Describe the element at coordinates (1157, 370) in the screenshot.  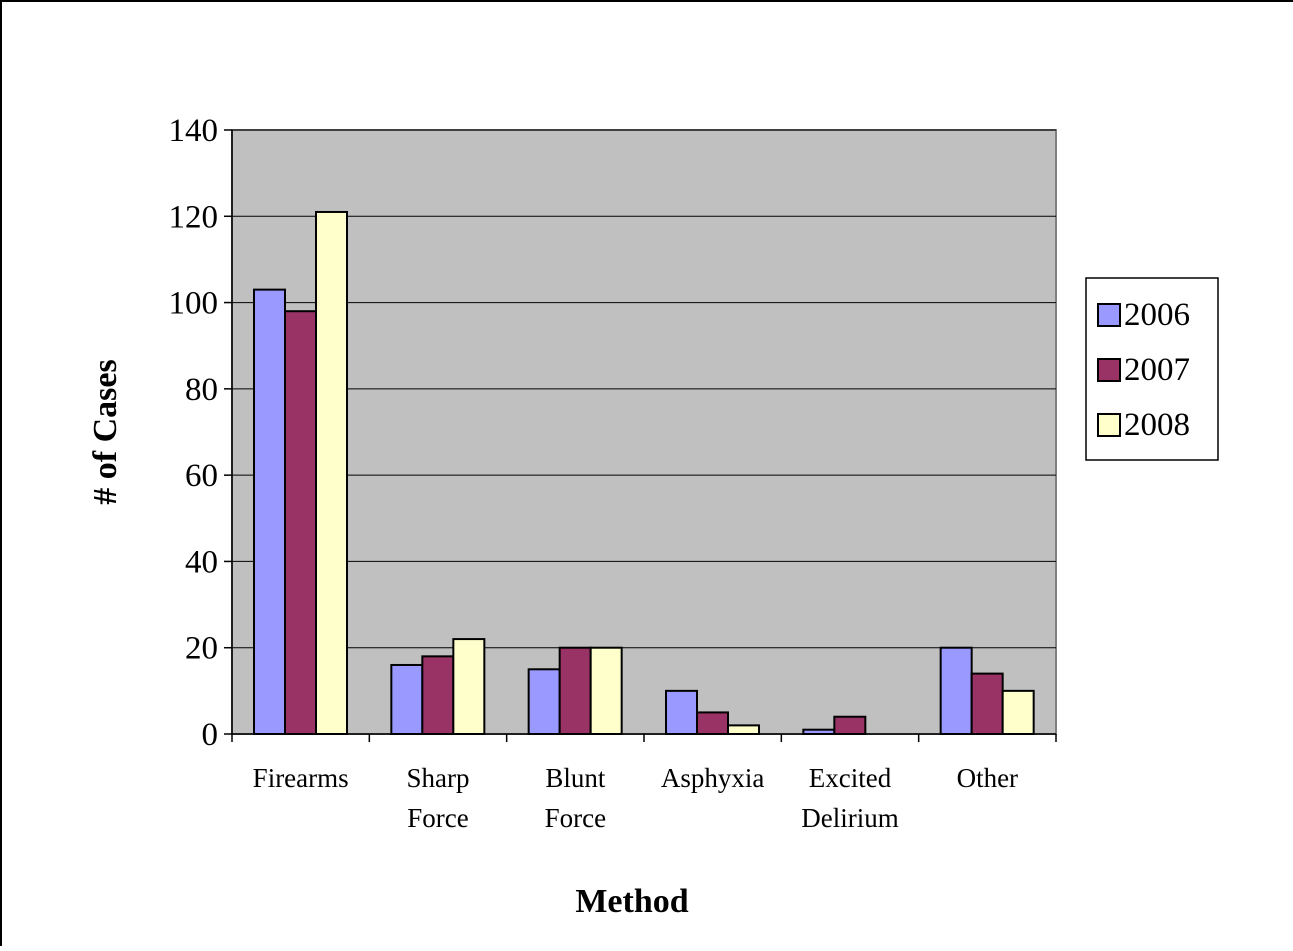
I see `legend-label-2007: 2007` at that location.